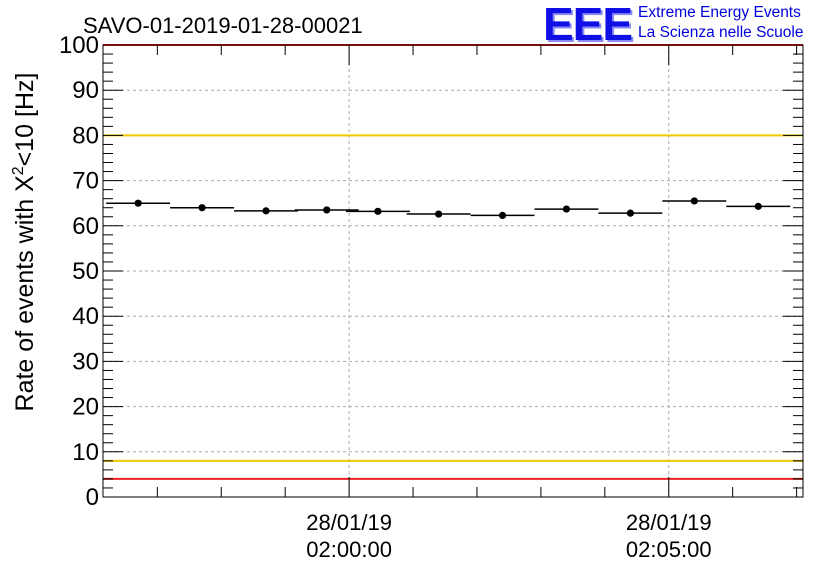  What do you see at coordinates (85, 226) in the screenshot?
I see `y-tick-label: 60` at bounding box center [85, 226].